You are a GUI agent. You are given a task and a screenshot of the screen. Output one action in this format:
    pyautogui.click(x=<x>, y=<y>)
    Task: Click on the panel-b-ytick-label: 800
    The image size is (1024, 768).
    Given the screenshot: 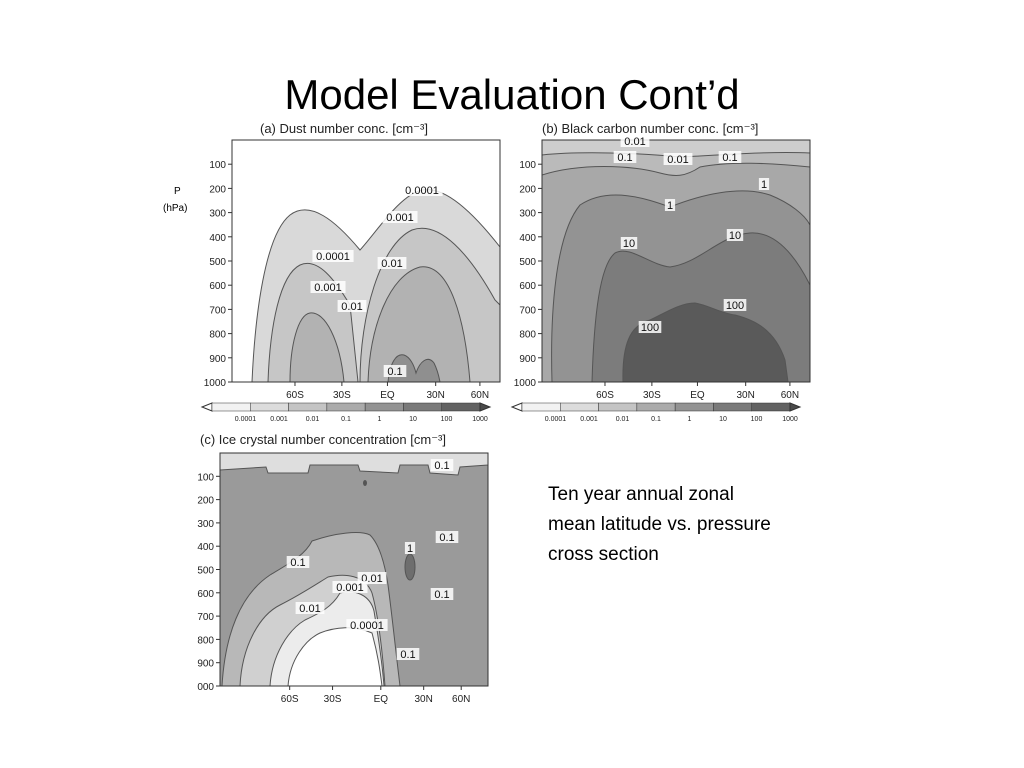 What is the action you would take?
    pyautogui.click(x=527, y=335)
    